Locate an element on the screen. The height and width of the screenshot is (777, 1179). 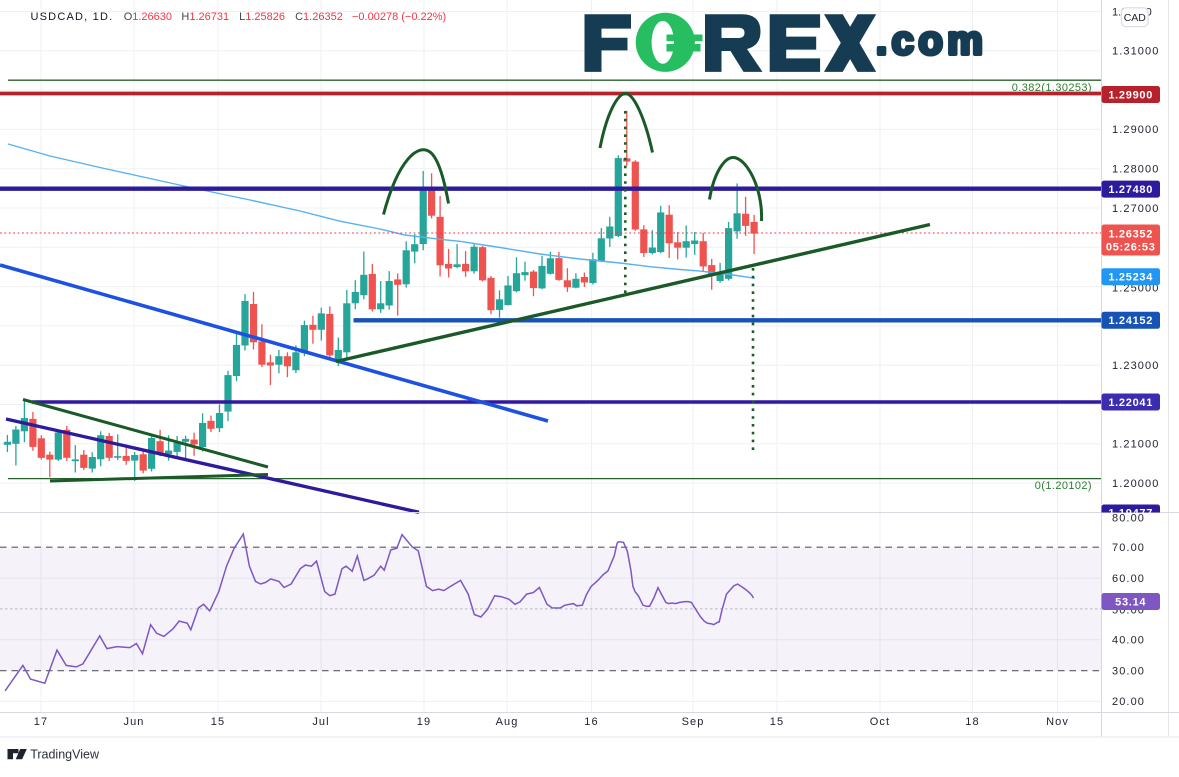
svg-text: 40.00 is located at coordinates (1128, 641).